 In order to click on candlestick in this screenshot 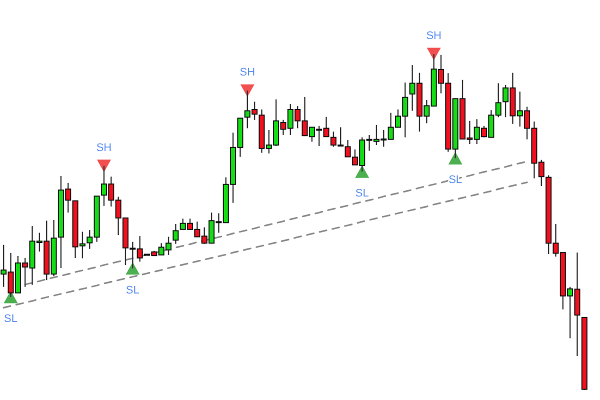, I will do `click(175, 233)`.